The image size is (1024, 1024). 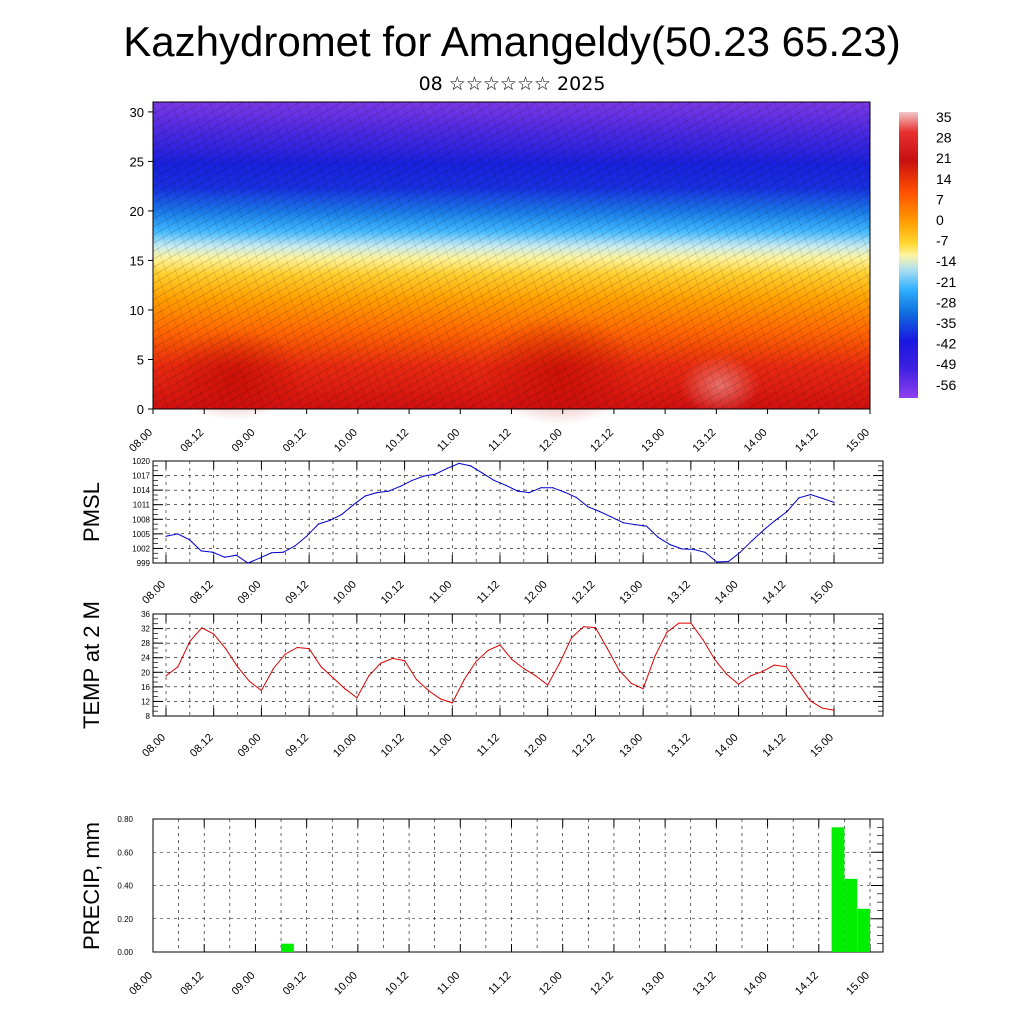 I want to click on x-tick-label: 14.12, so click(x=807, y=441).